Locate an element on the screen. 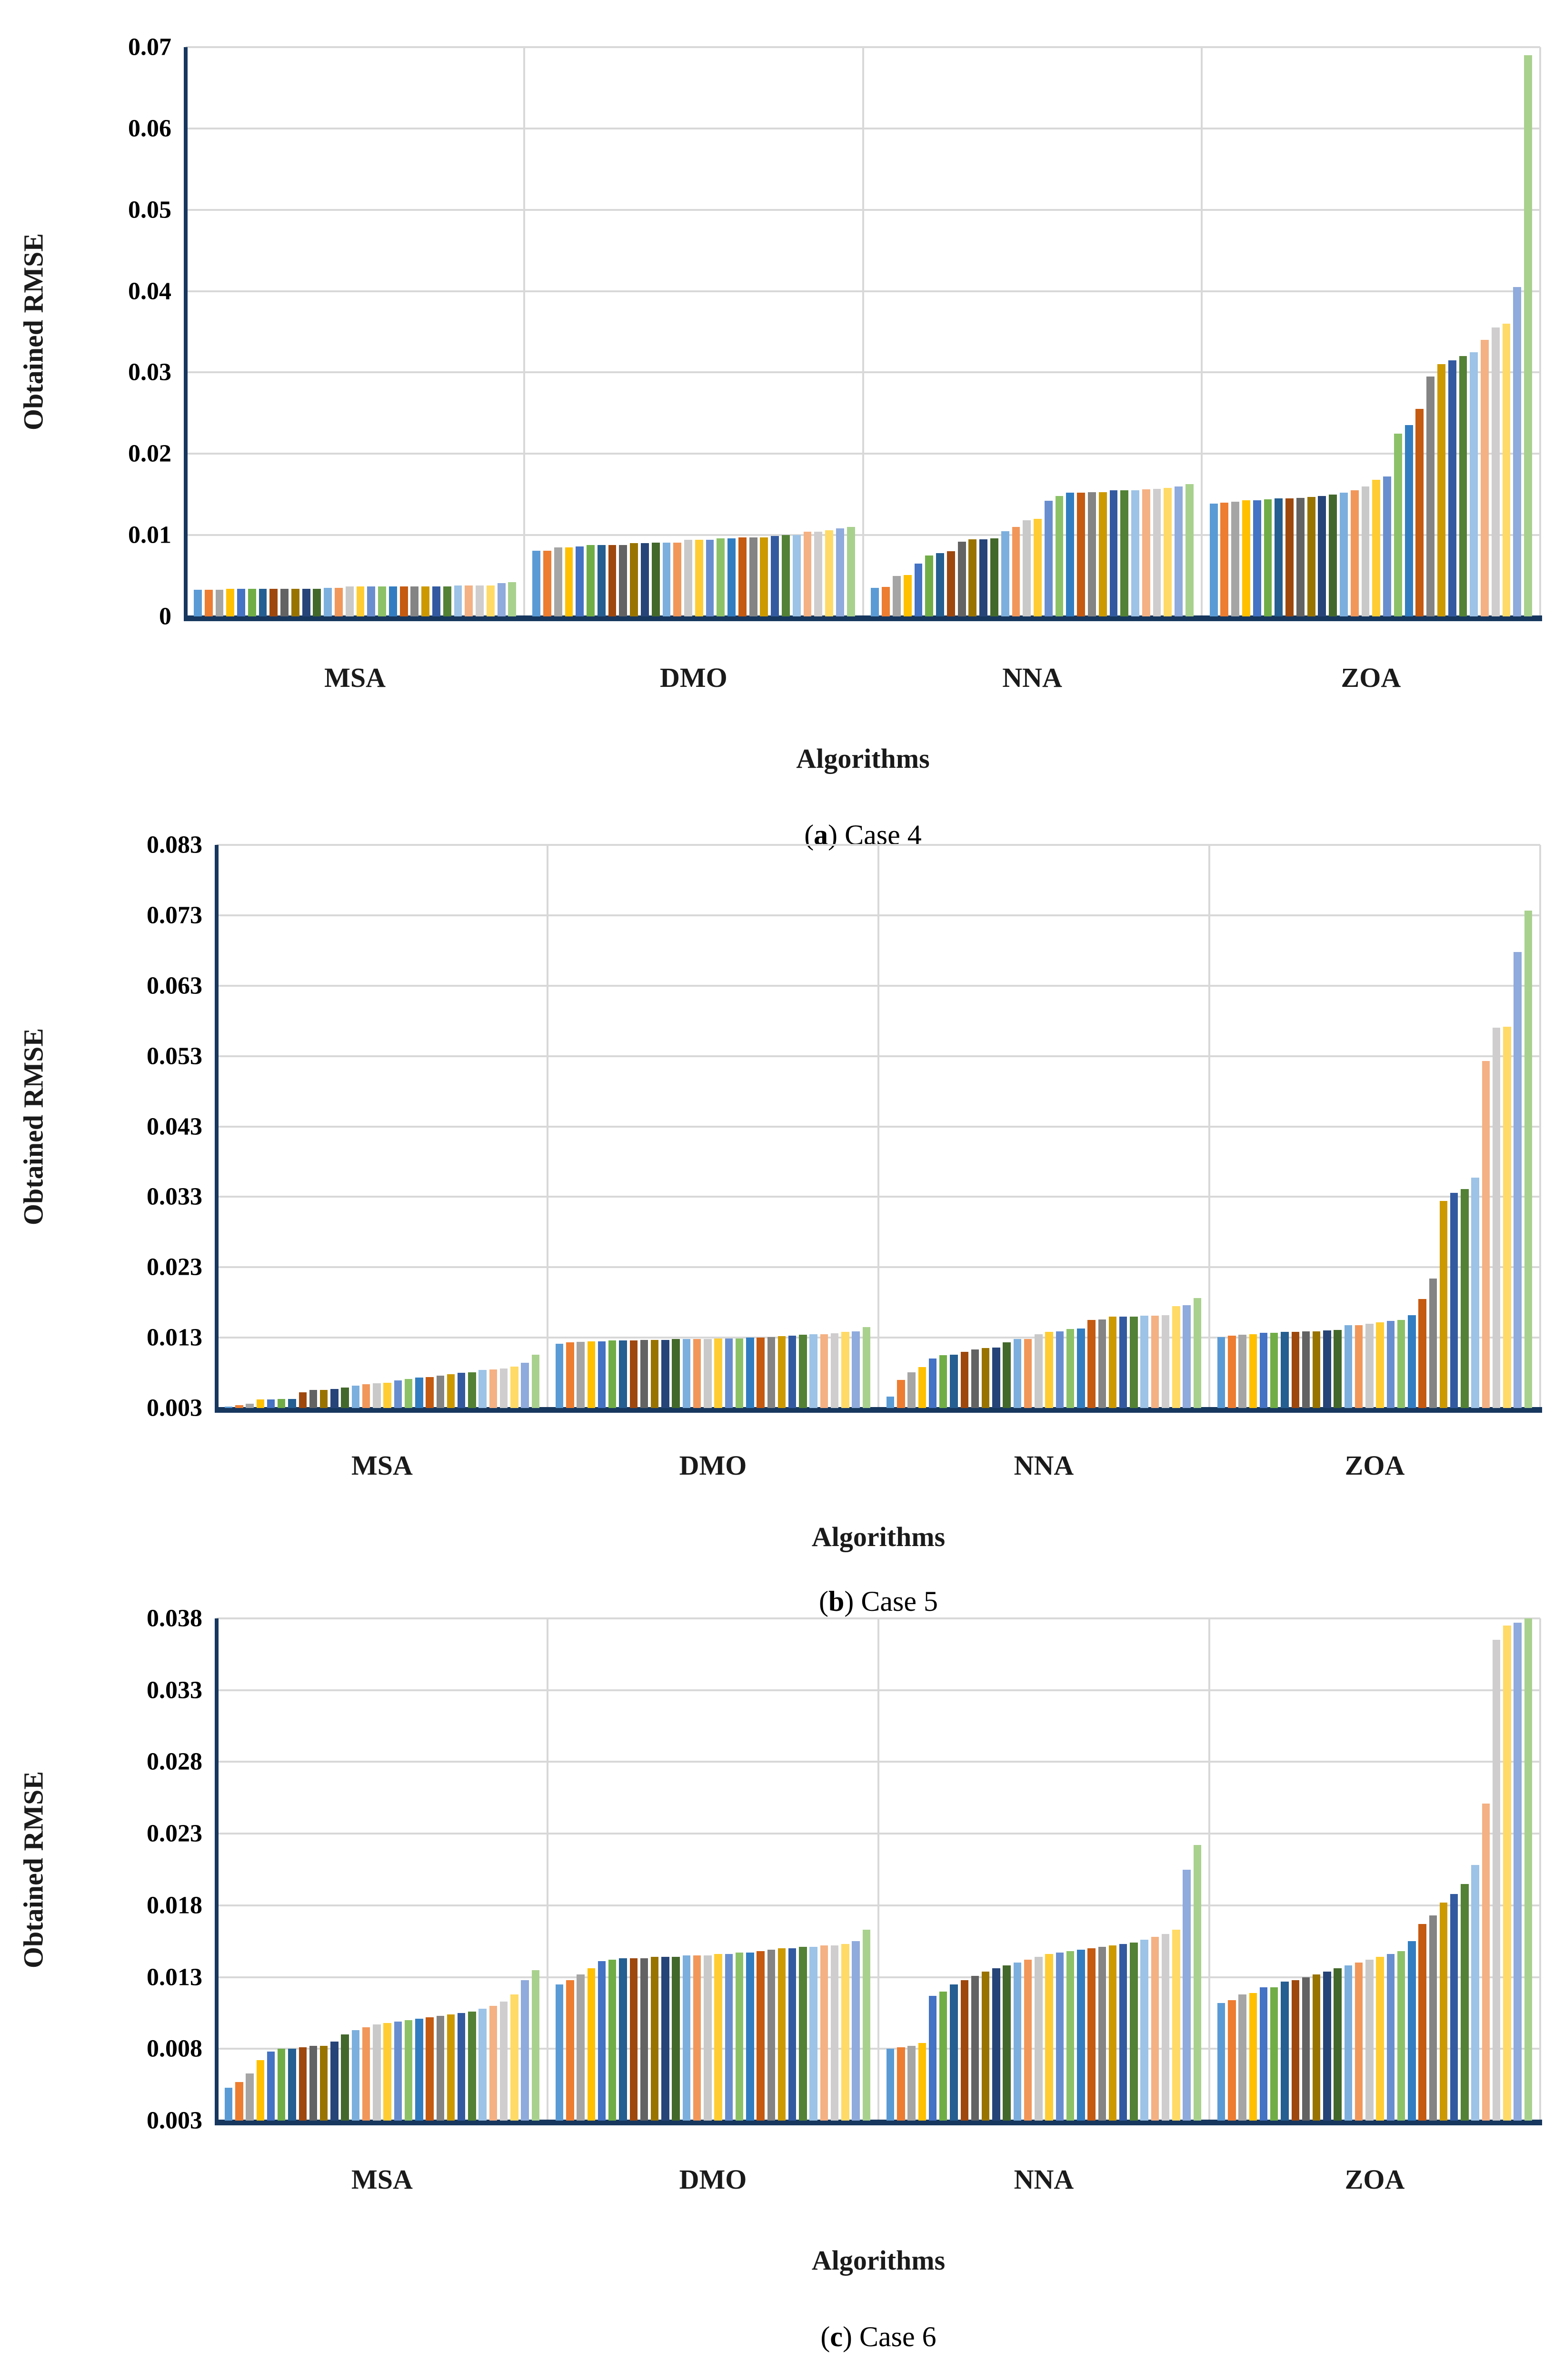 The height and width of the screenshot is (2380, 1544). bar-dmo-run30 is located at coordinates (851, 571).